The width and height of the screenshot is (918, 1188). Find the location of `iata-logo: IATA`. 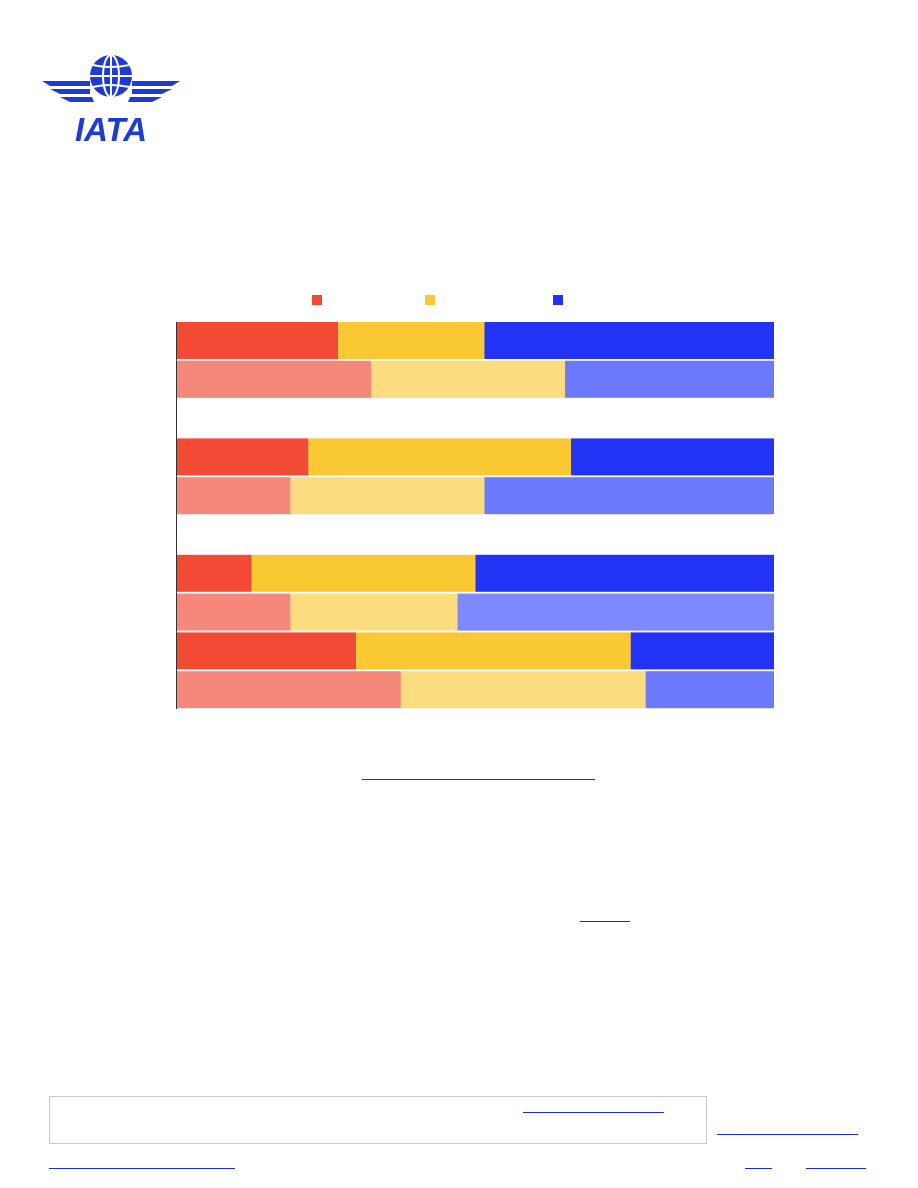

iata-logo: IATA is located at coordinates (111, 99).